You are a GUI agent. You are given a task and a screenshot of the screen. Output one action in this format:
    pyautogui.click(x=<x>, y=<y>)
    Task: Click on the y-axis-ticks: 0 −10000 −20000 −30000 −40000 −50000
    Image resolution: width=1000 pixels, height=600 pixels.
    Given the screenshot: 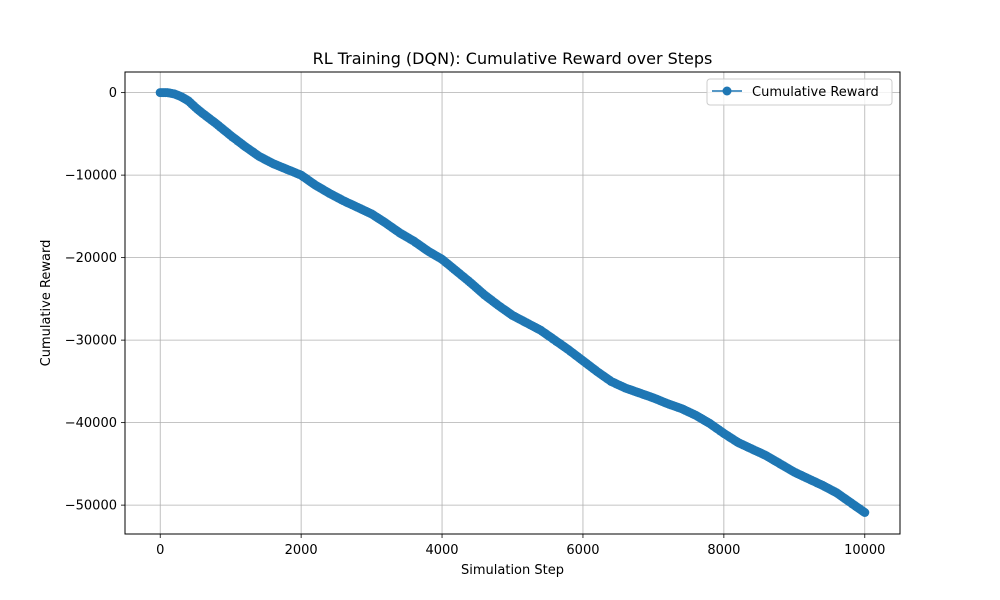 What is the action you would take?
    pyautogui.click(x=95, y=300)
    